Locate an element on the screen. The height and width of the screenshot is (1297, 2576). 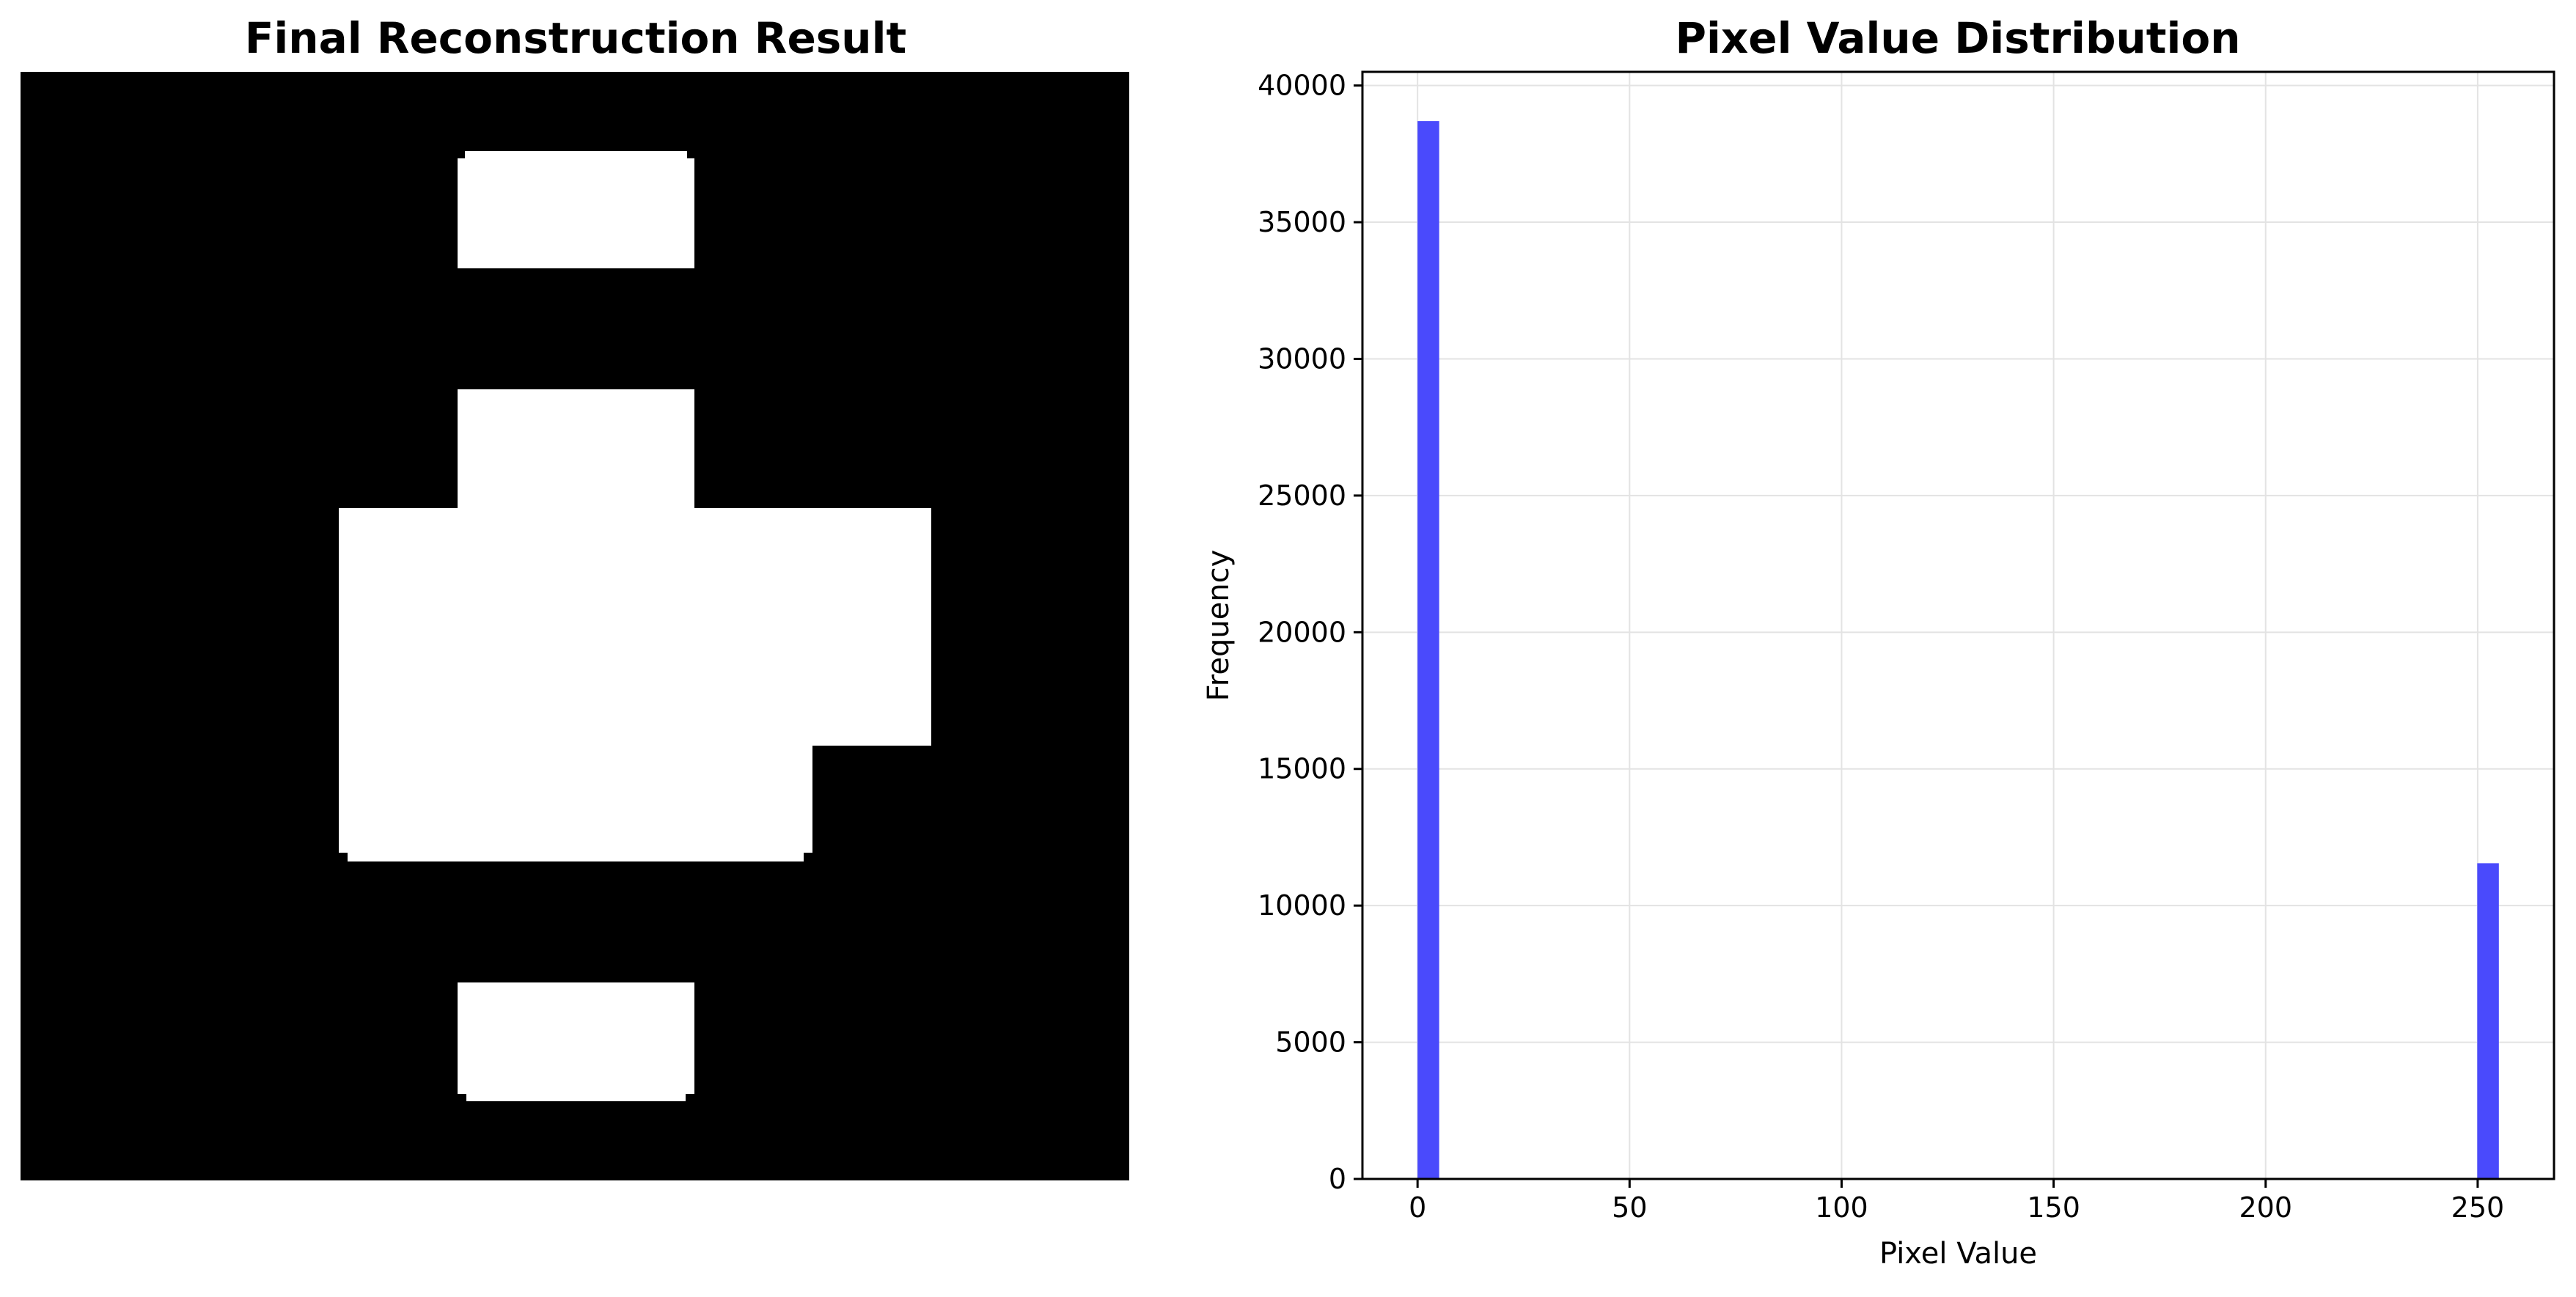
y-tick-label: 0 is located at coordinates (1338, 1179).